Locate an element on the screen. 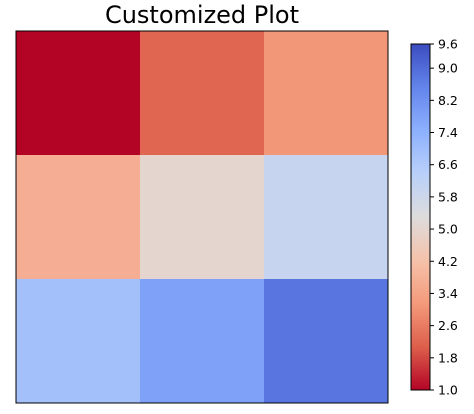 This screenshot has height=414, width=474. colorbar-tick-label: 7.4 is located at coordinates (448, 132).